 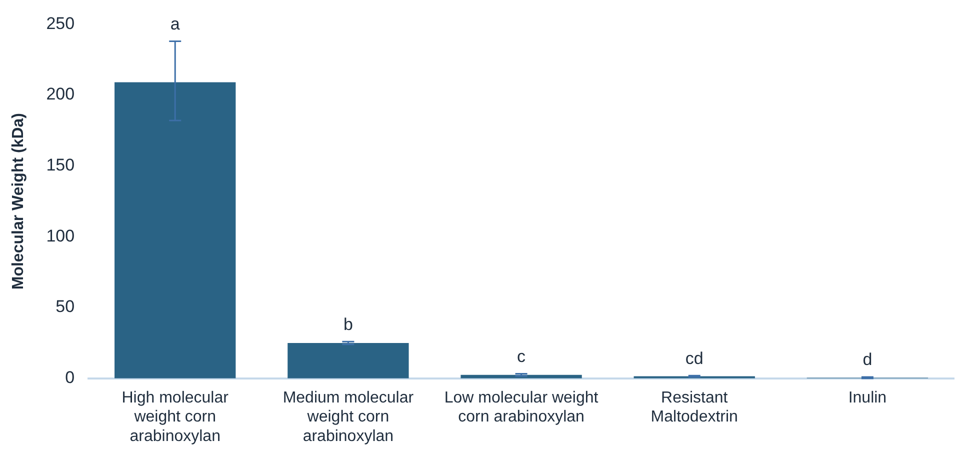 I want to click on y-tick-label: 50, so click(x=65, y=306).